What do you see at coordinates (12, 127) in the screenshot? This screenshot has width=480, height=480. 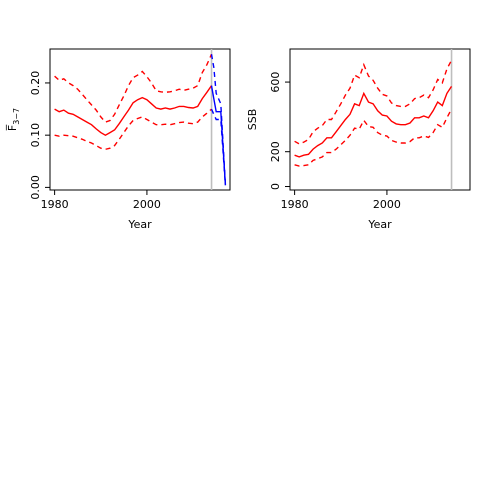 I see `y-axis-title-main: F̅` at bounding box center [12, 127].